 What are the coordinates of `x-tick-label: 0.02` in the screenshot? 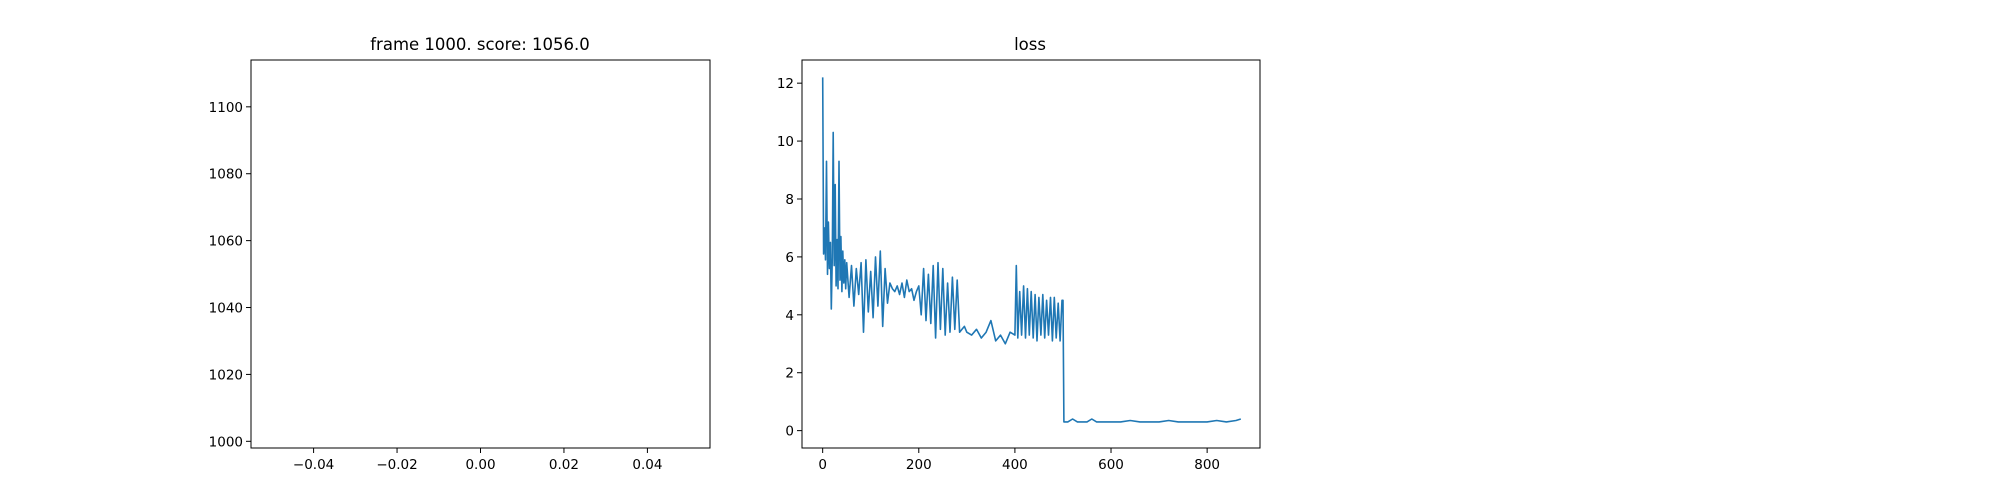 It's located at (564, 465).